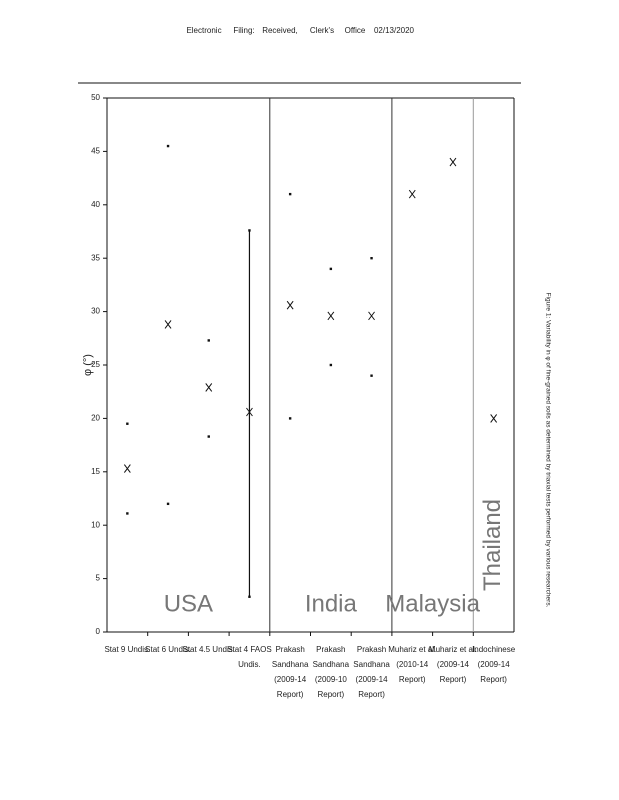 The image size is (619, 800). What do you see at coordinates (394, 30) in the screenshot?
I see `header-text: 02/13/2020` at bounding box center [394, 30].